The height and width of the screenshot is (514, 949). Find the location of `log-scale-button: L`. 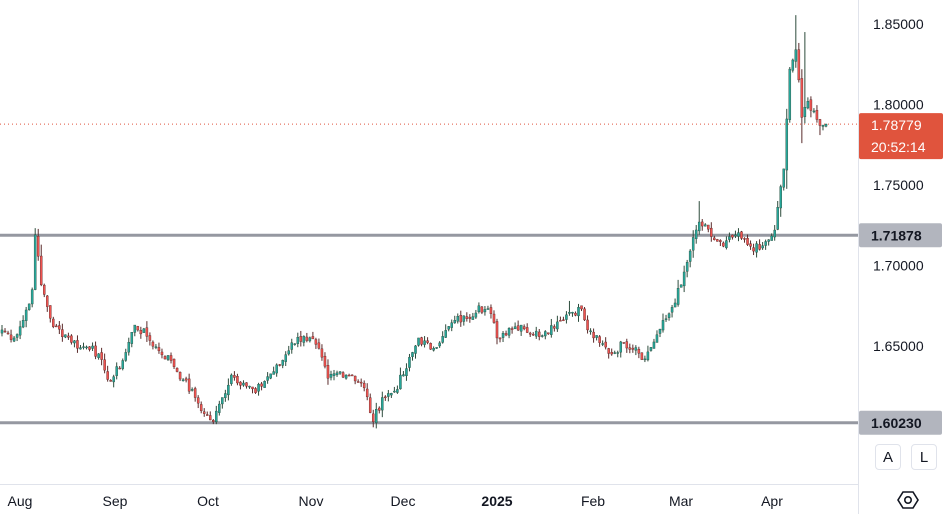

log-scale-button: L is located at coordinates (924, 457).